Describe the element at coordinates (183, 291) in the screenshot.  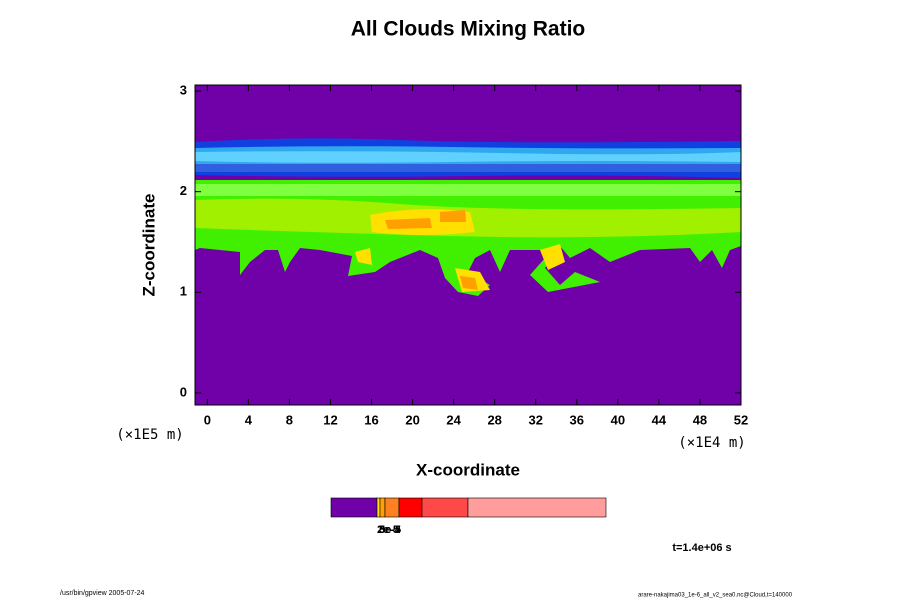
I see `y-tick-label: 1` at that location.